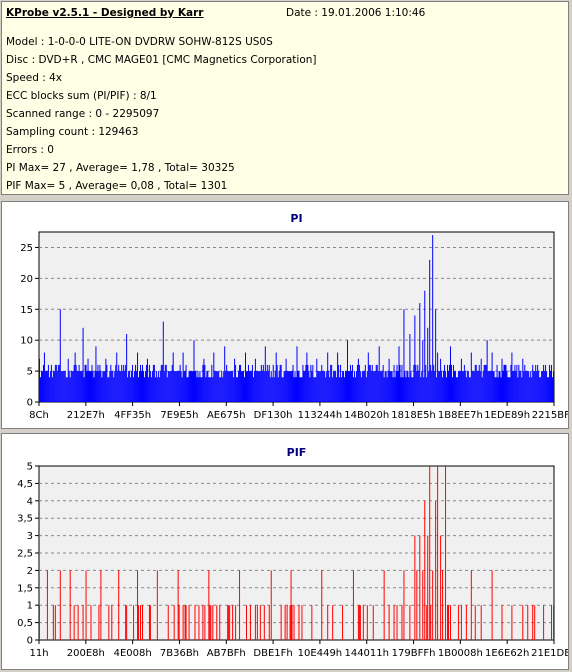 The width and height of the screenshot is (572, 672). I want to click on x-tick-label: DBE1Fh, so click(272, 653).